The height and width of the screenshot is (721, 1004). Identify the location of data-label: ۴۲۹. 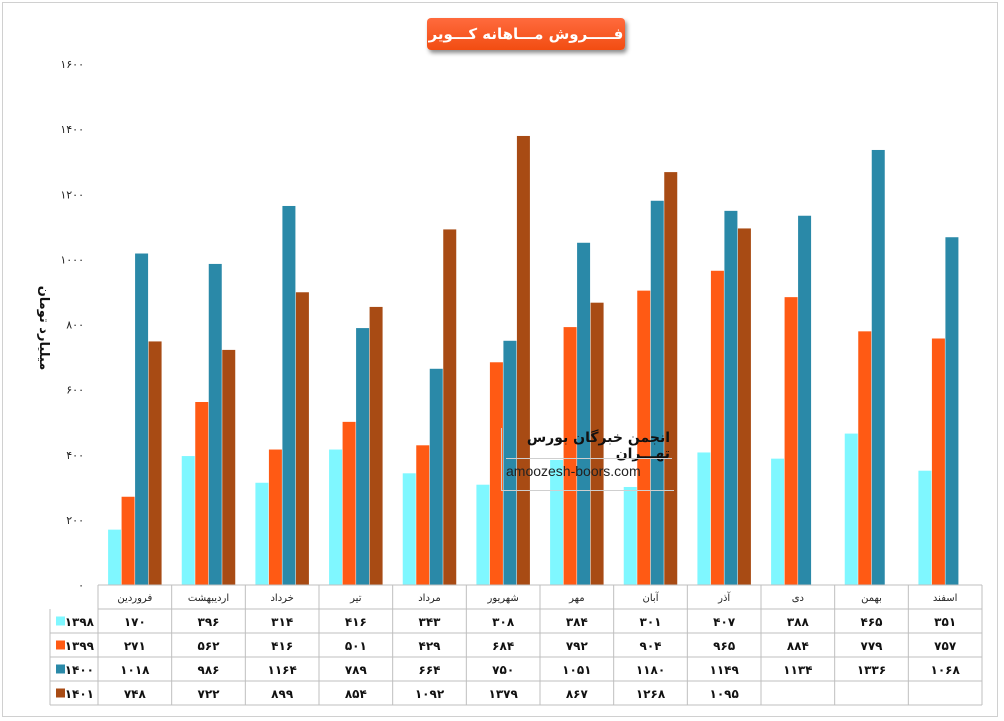
(430, 646).